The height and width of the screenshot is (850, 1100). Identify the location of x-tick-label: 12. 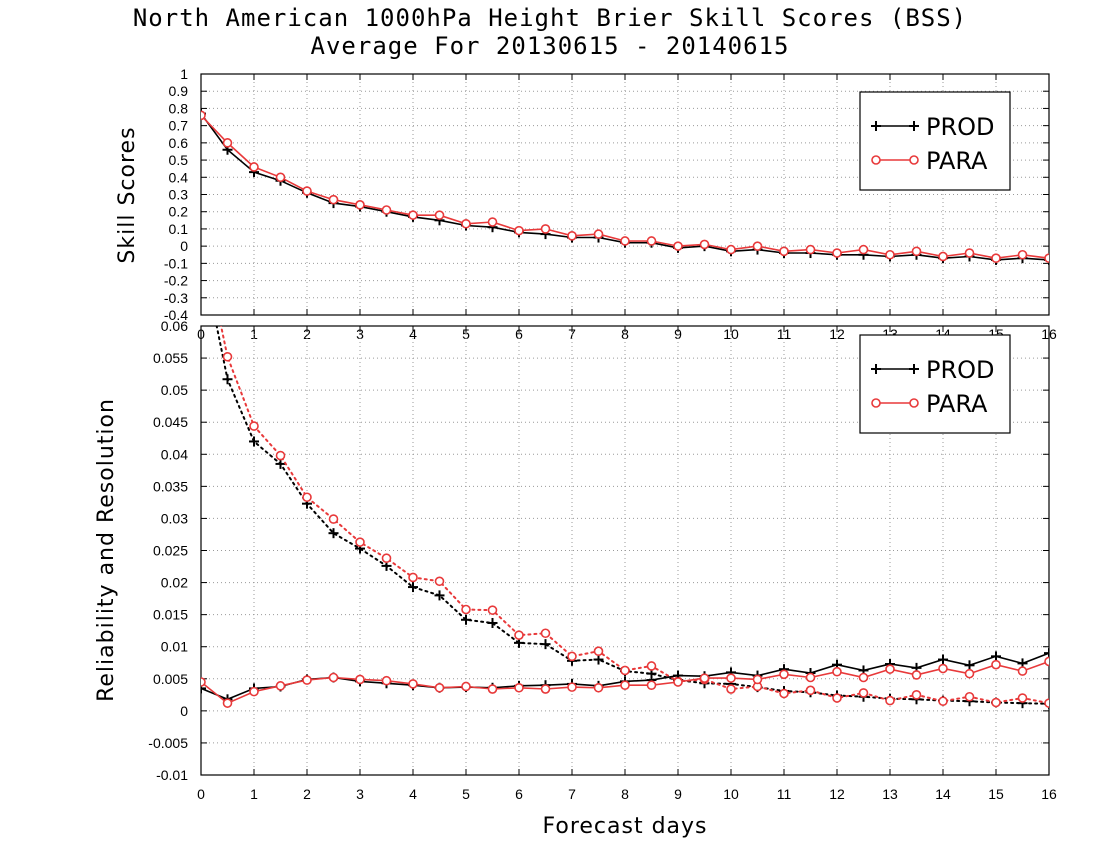
(837, 794).